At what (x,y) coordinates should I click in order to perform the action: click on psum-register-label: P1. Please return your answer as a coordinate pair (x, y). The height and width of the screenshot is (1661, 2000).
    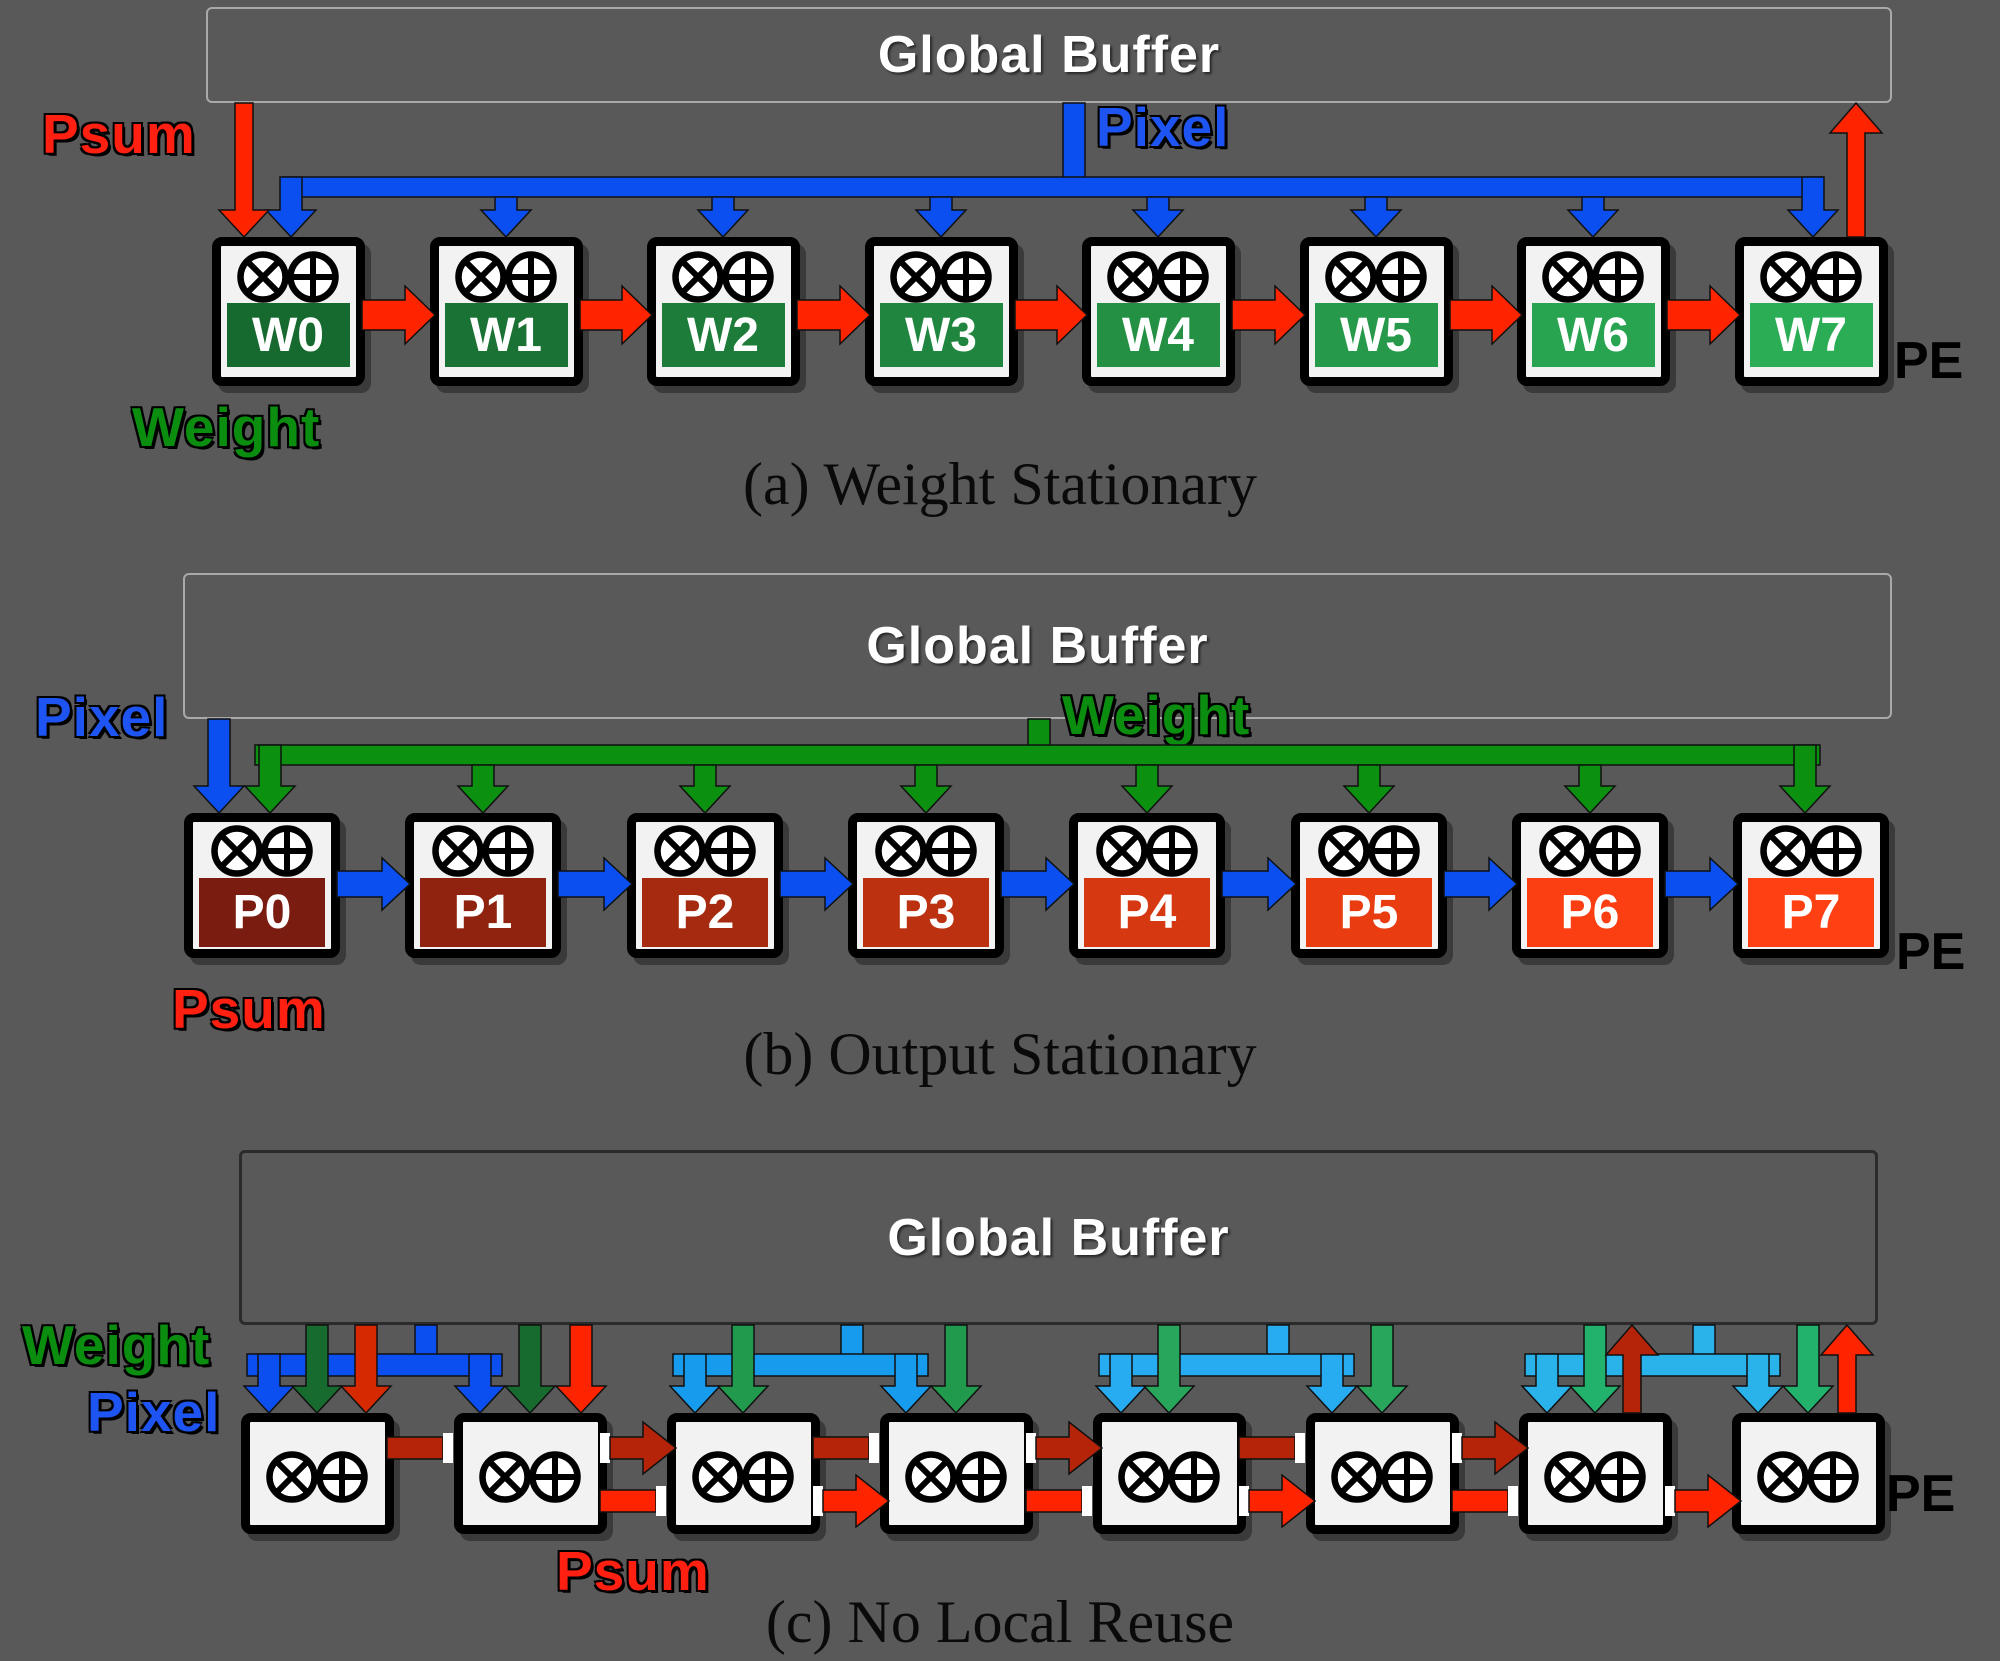
    Looking at the image, I should click on (483, 912).